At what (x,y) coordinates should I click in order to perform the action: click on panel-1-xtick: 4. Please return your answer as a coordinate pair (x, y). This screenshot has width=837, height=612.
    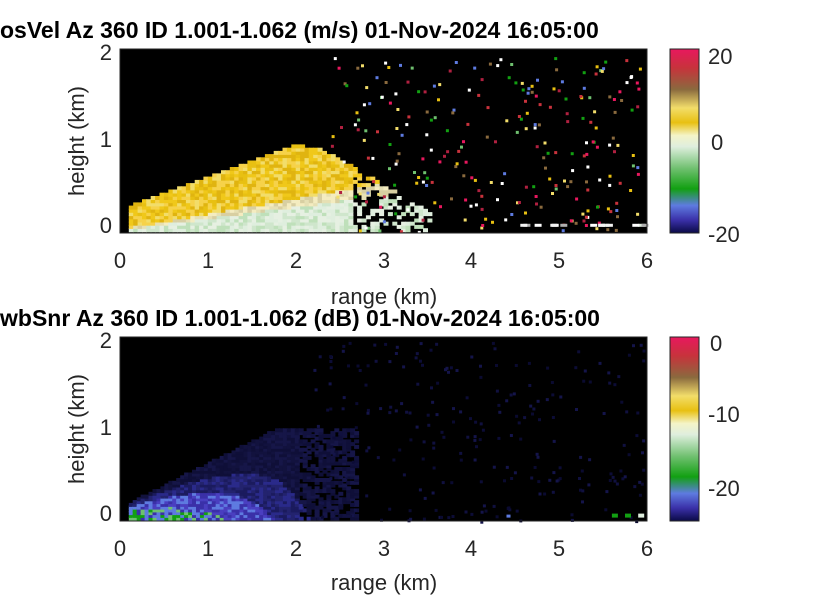
    Looking at the image, I should click on (471, 260).